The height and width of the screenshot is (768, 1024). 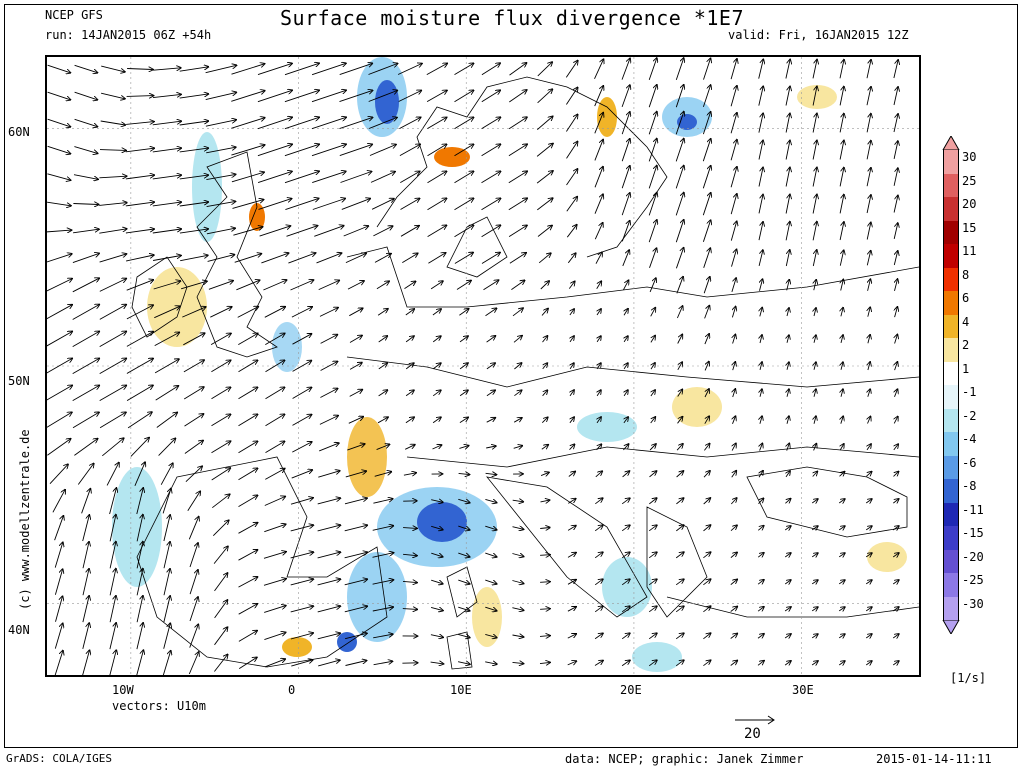 What do you see at coordinates (969, 415) in the screenshot?
I see `colorbar-level-label: -2` at bounding box center [969, 415].